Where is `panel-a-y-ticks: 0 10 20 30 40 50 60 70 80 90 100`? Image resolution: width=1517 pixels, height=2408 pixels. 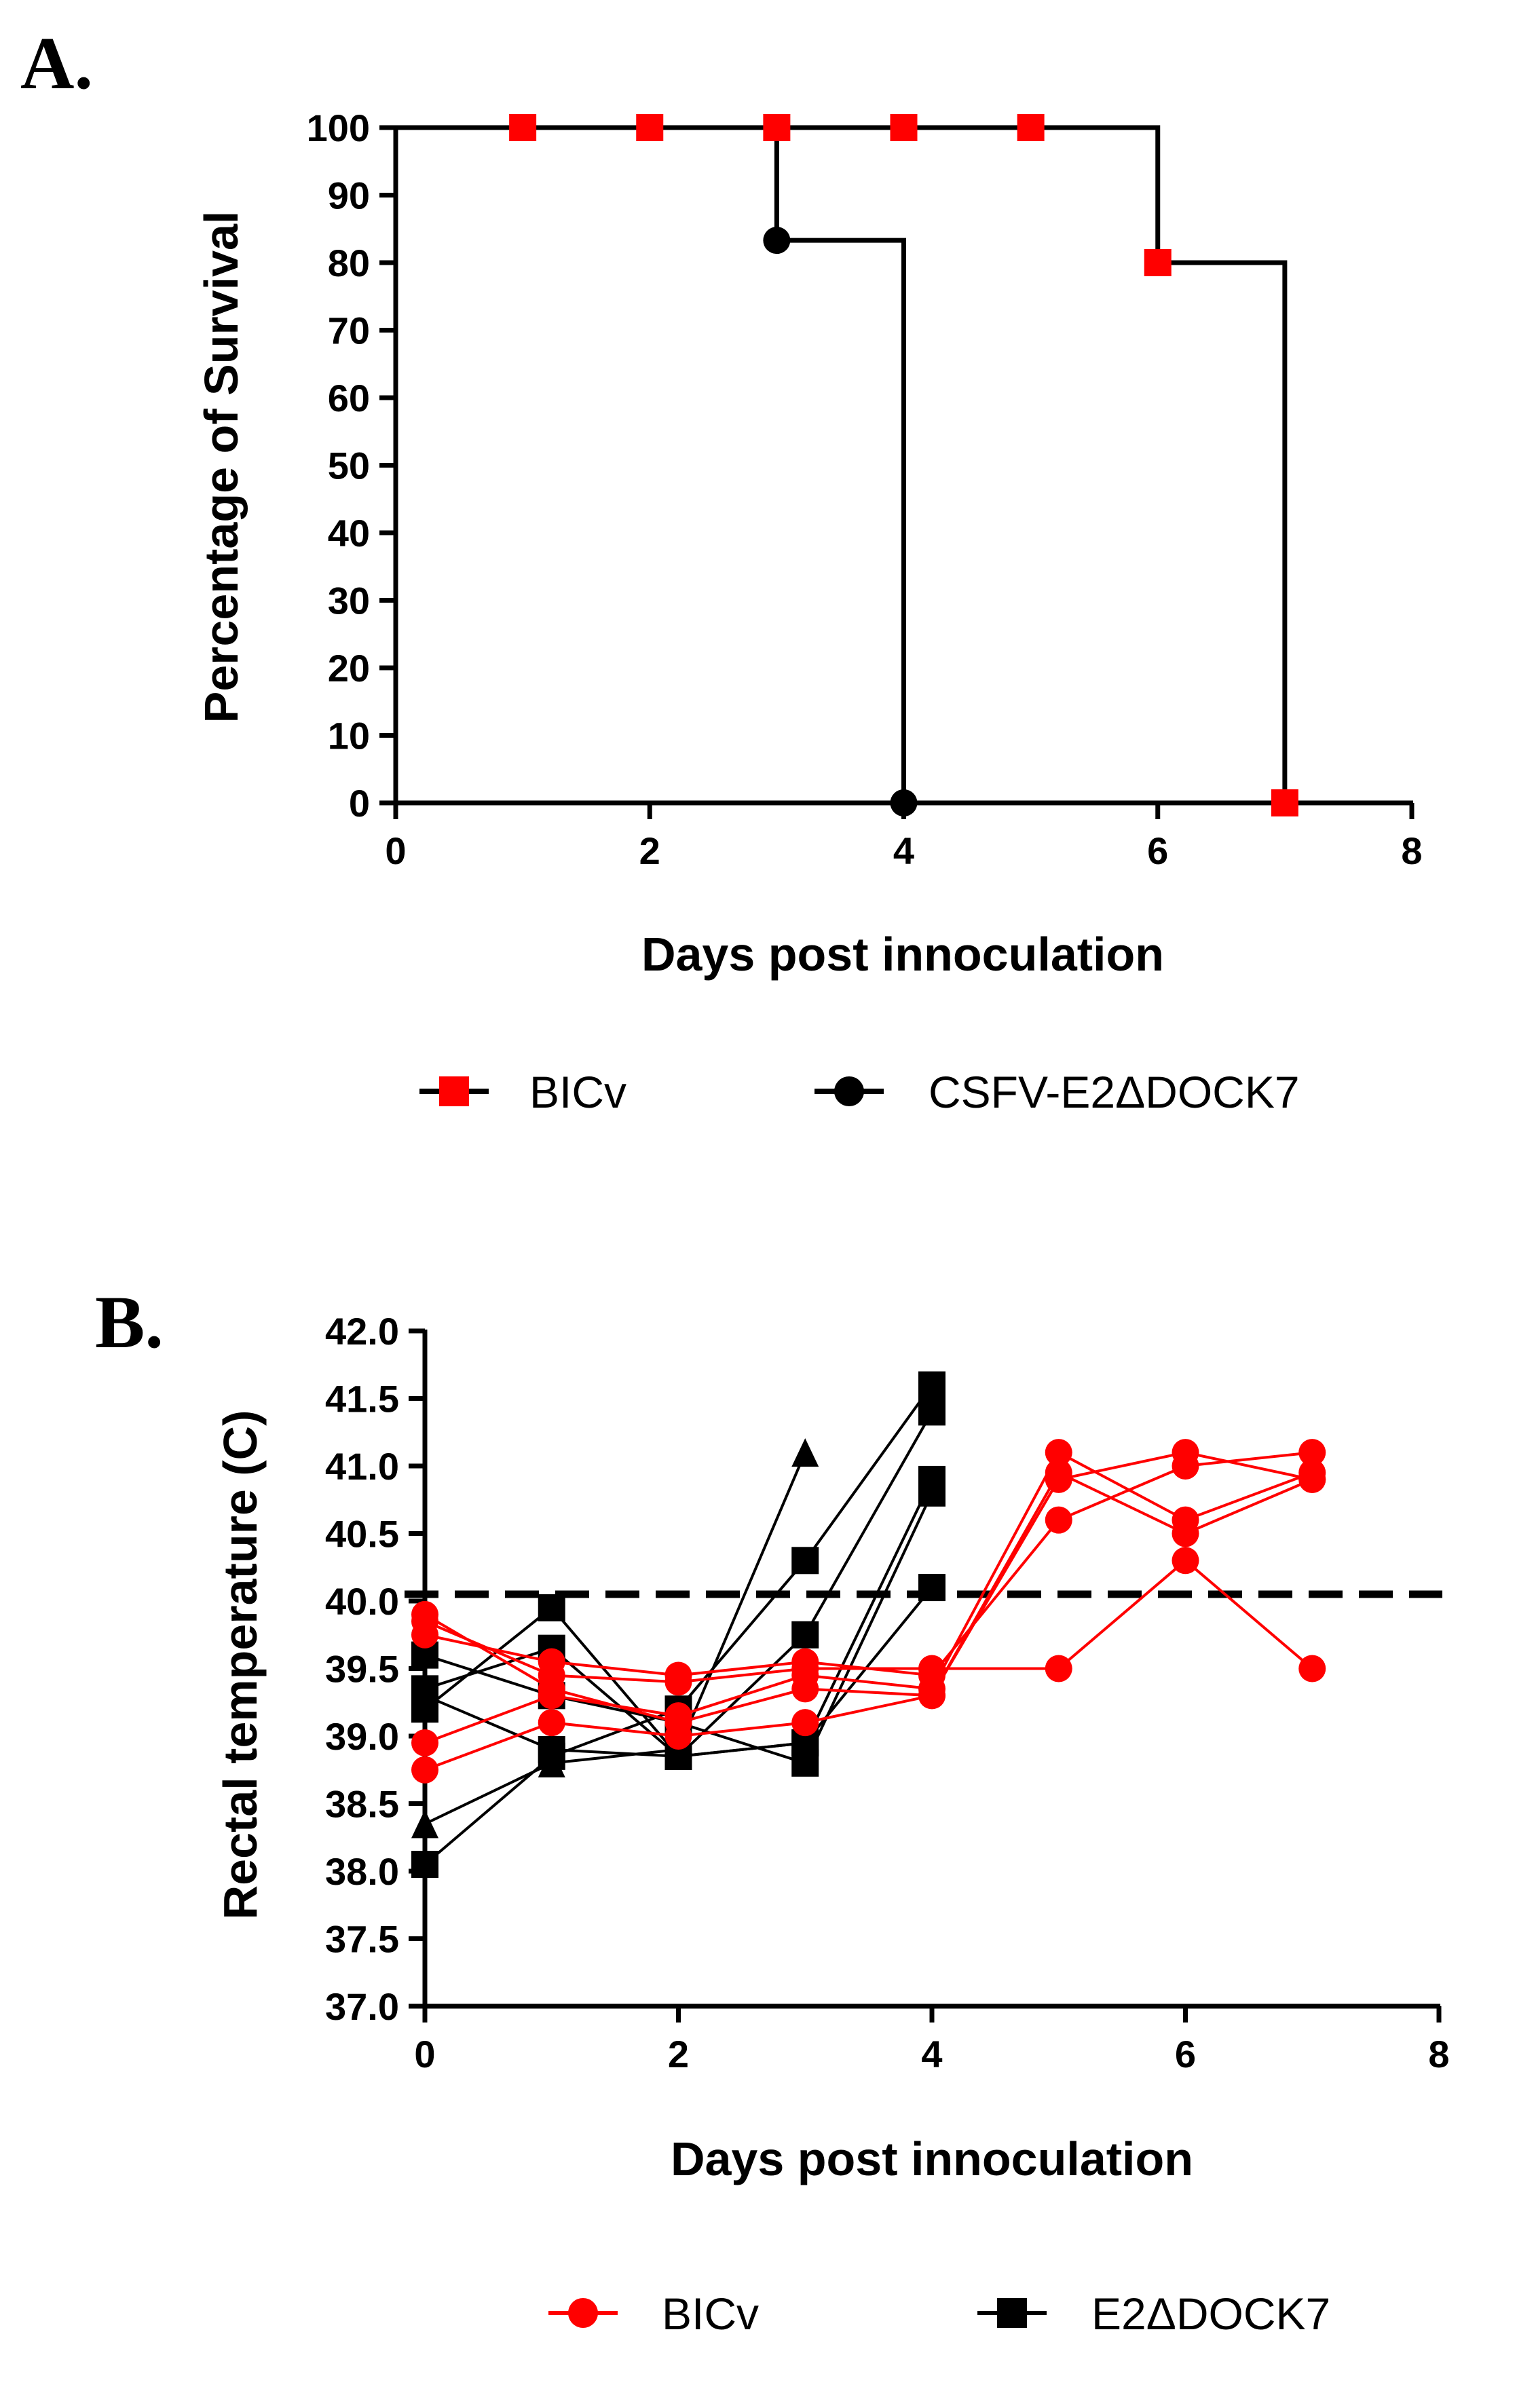 panel-a-y-ticks: 0 10 20 30 40 50 60 70 80 90 100 is located at coordinates (351, 466).